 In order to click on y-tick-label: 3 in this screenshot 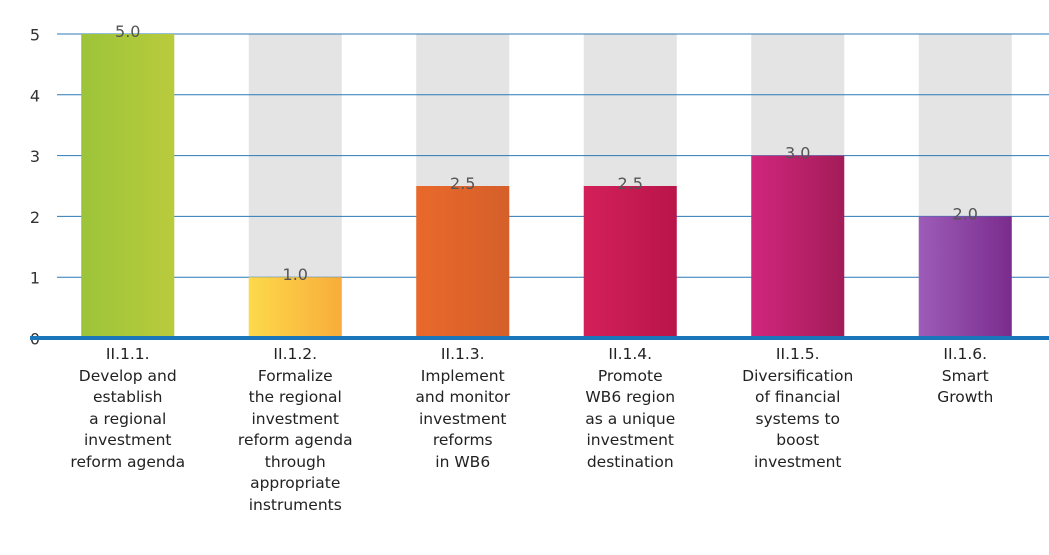, I will do `click(35, 156)`.